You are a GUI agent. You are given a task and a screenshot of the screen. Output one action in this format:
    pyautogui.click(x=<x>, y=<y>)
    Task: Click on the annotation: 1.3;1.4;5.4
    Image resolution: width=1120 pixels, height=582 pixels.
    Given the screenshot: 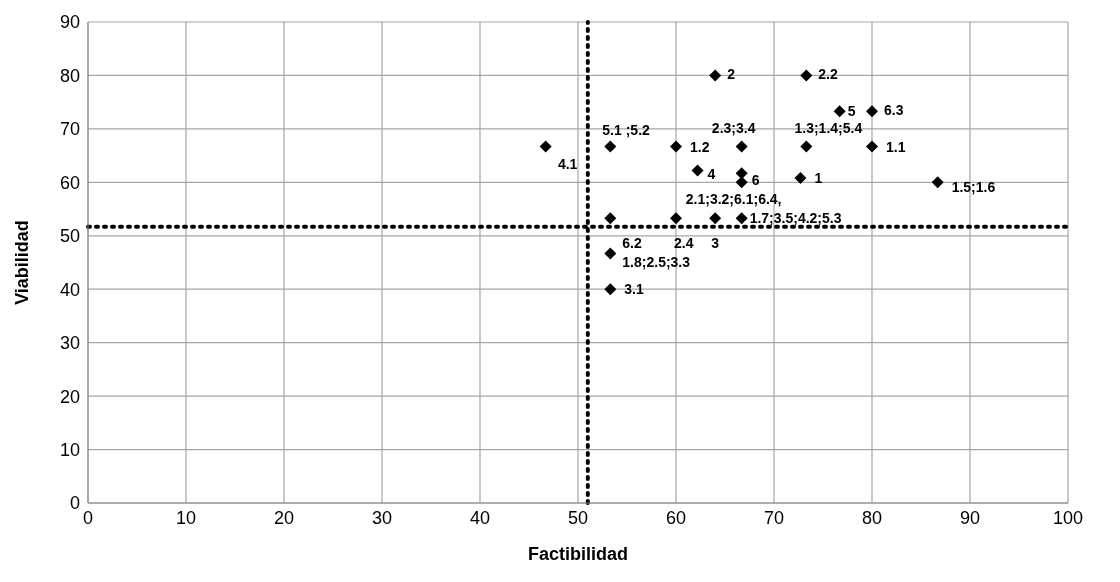 What is the action you would take?
    pyautogui.click(x=828, y=127)
    